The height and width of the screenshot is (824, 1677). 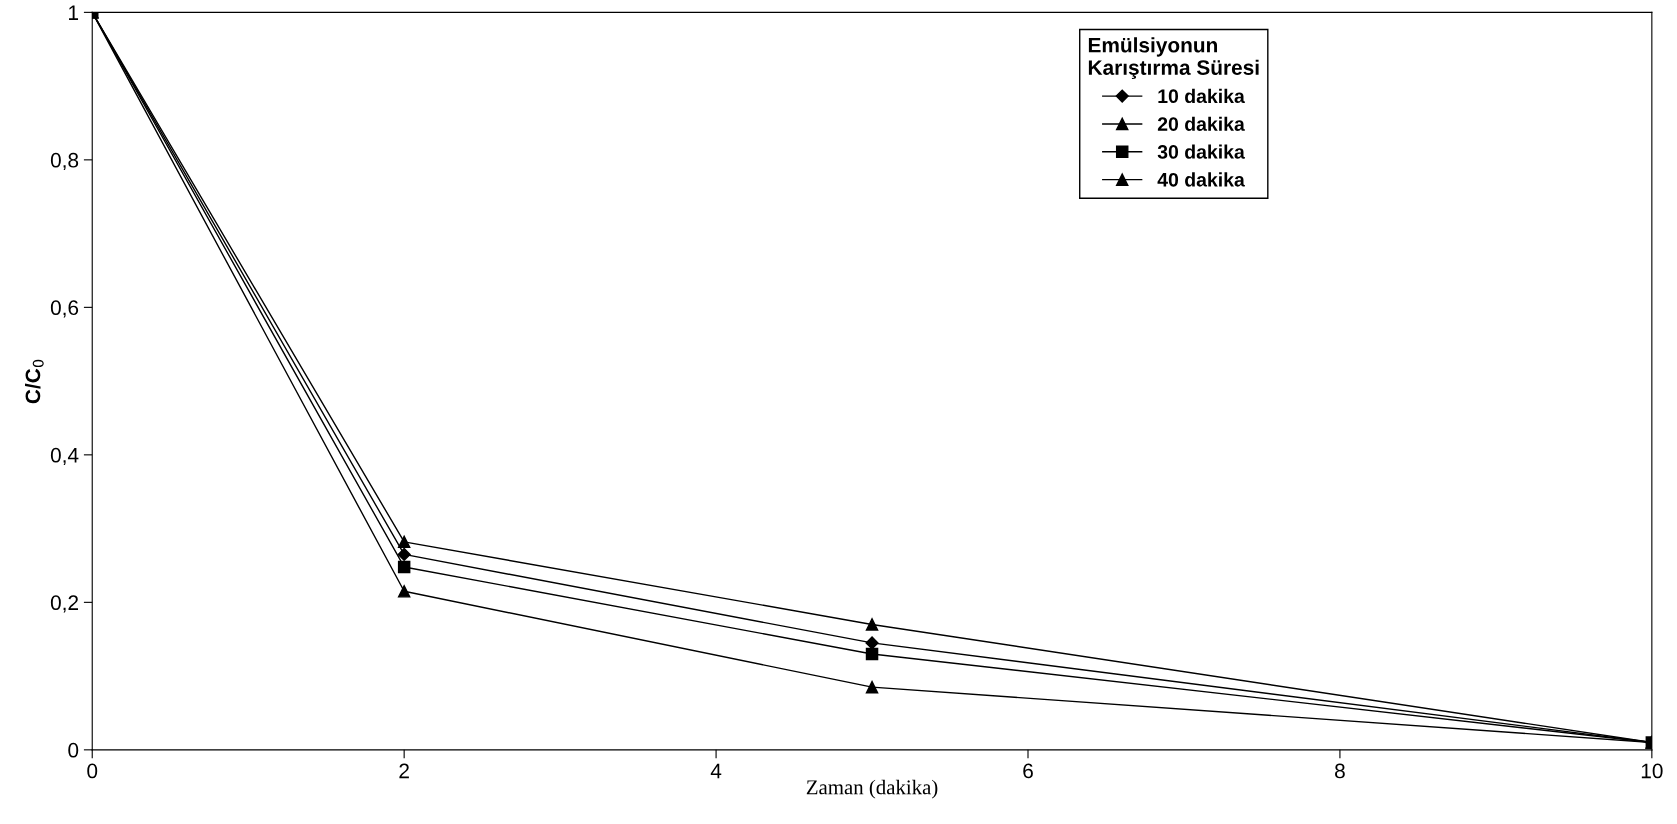 What do you see at coordinates (64, 309) in the screenshot?
I see `y-tick-label: 0,6` at bounding box center [64, 309].